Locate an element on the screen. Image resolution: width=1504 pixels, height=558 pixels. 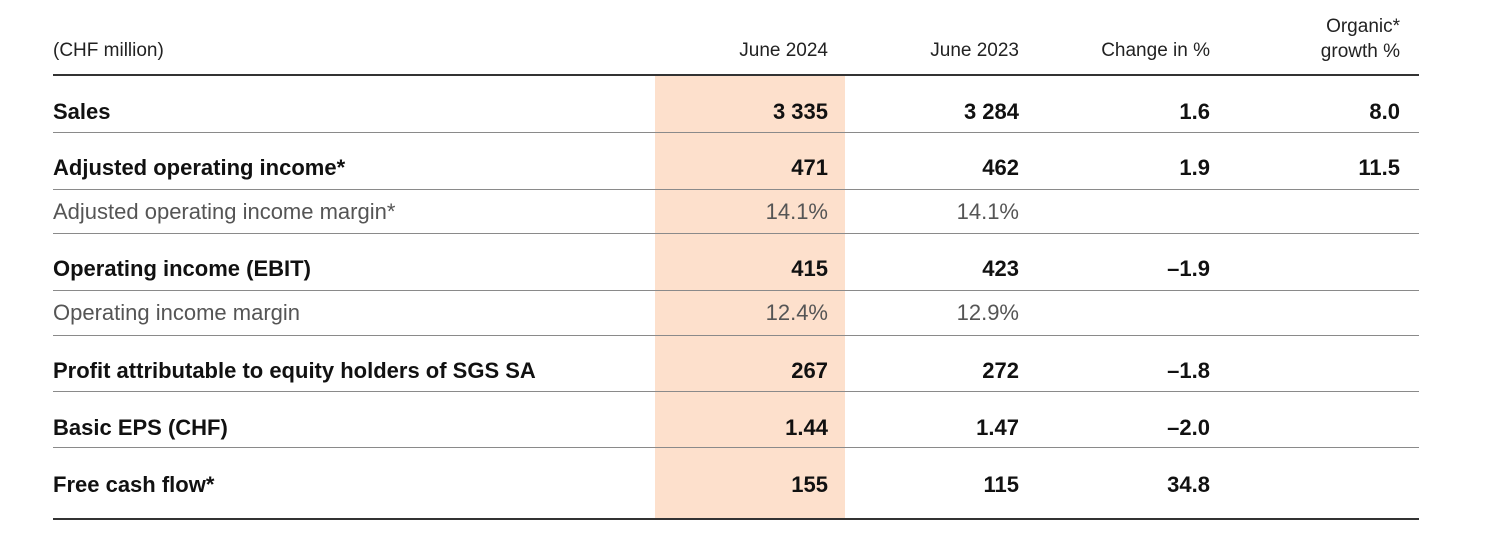
organic-line1: Organic* is located at coordinates (1363, 26).